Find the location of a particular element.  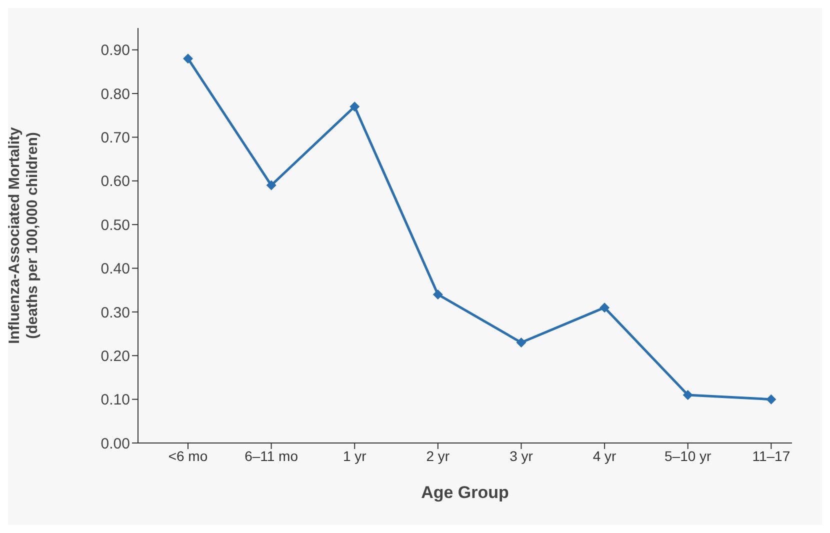

y-tick-label: 0.80 is located at coordinates (115, 94).